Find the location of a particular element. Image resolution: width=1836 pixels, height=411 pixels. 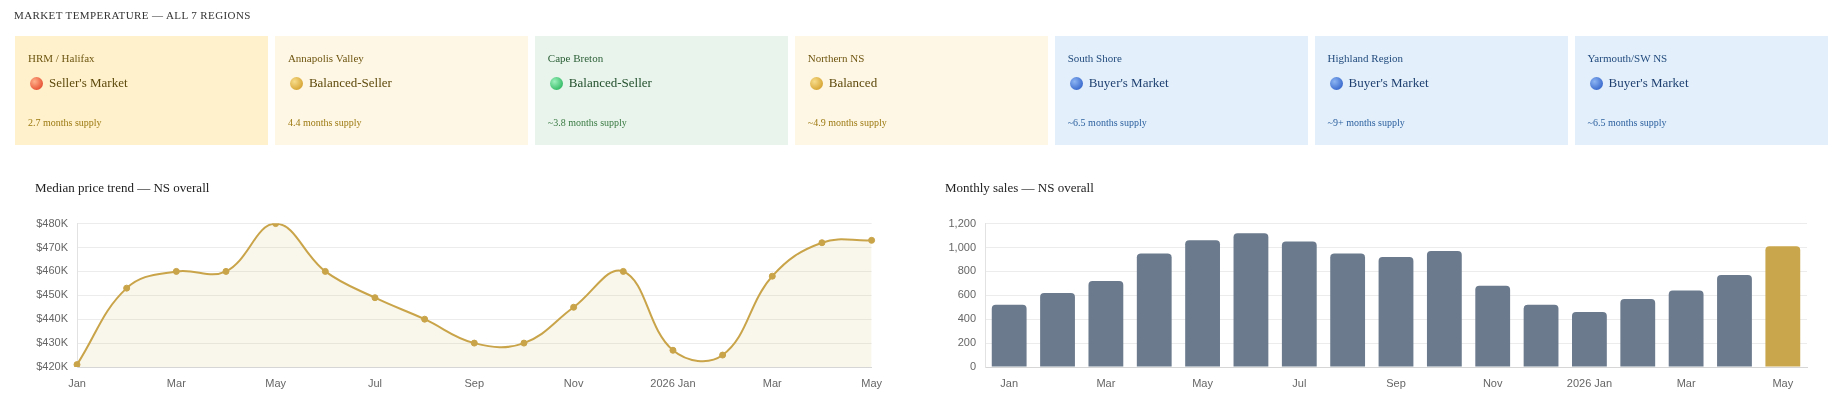

y-tick-label: $430K is located at coordinates (52, 342).